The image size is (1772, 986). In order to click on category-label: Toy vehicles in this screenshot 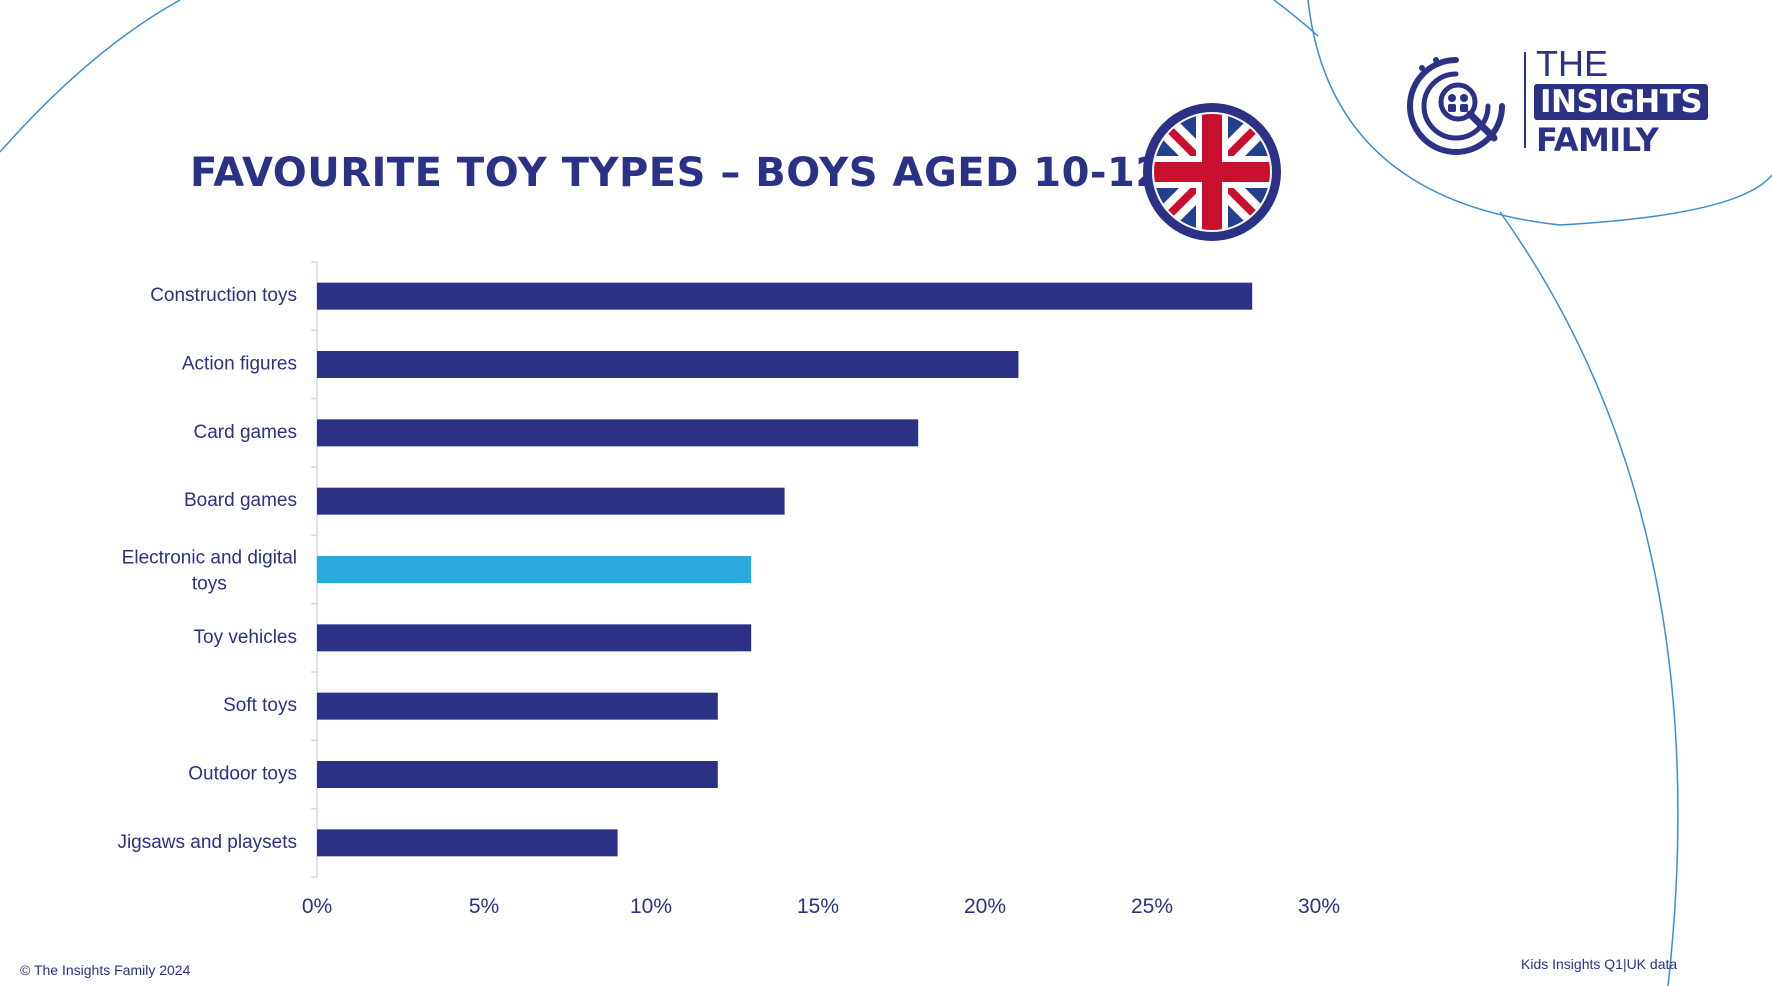, I will do `click(246, 637)`.